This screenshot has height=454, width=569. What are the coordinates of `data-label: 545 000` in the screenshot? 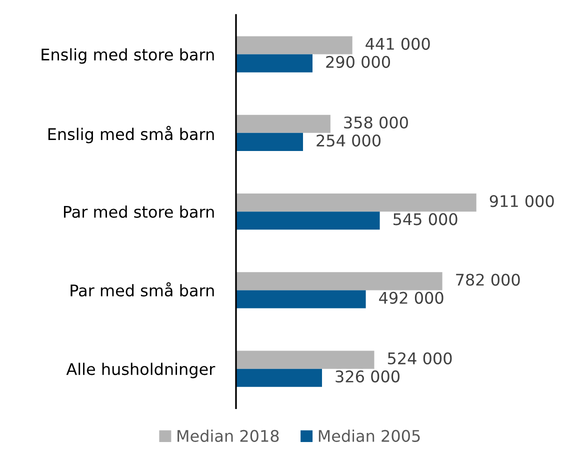 It's located at (426, 219).